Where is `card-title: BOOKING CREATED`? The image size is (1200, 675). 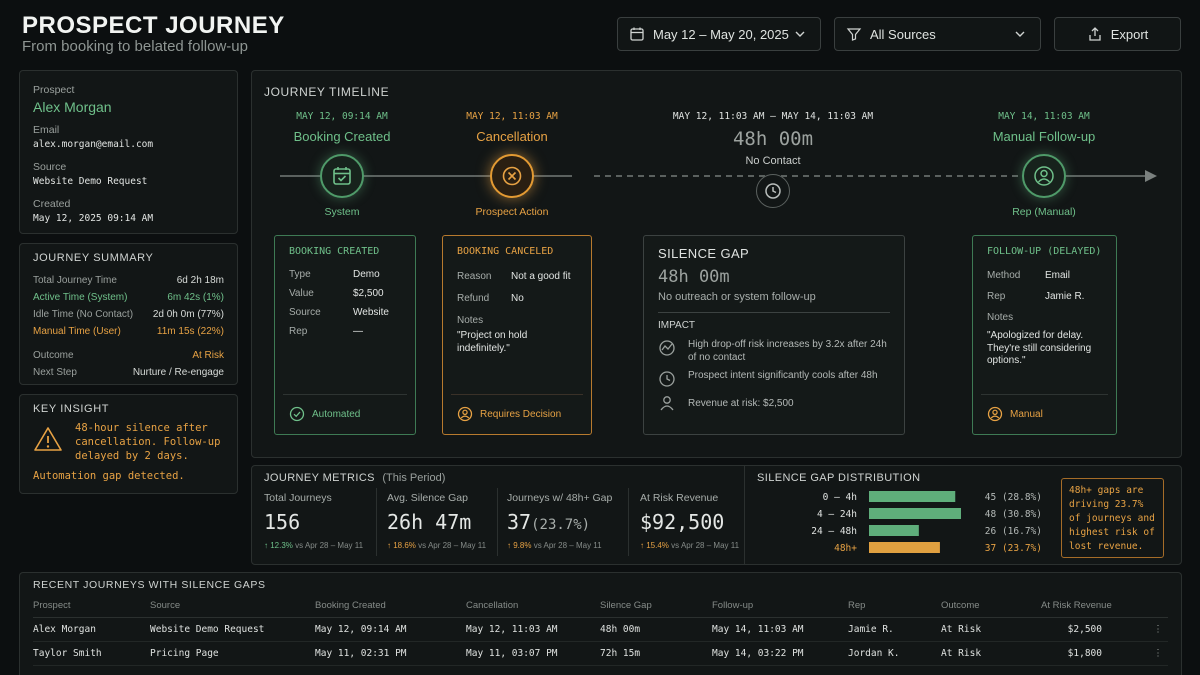
card-title: BOOKING CREATED is located at coordinates (334, 251).